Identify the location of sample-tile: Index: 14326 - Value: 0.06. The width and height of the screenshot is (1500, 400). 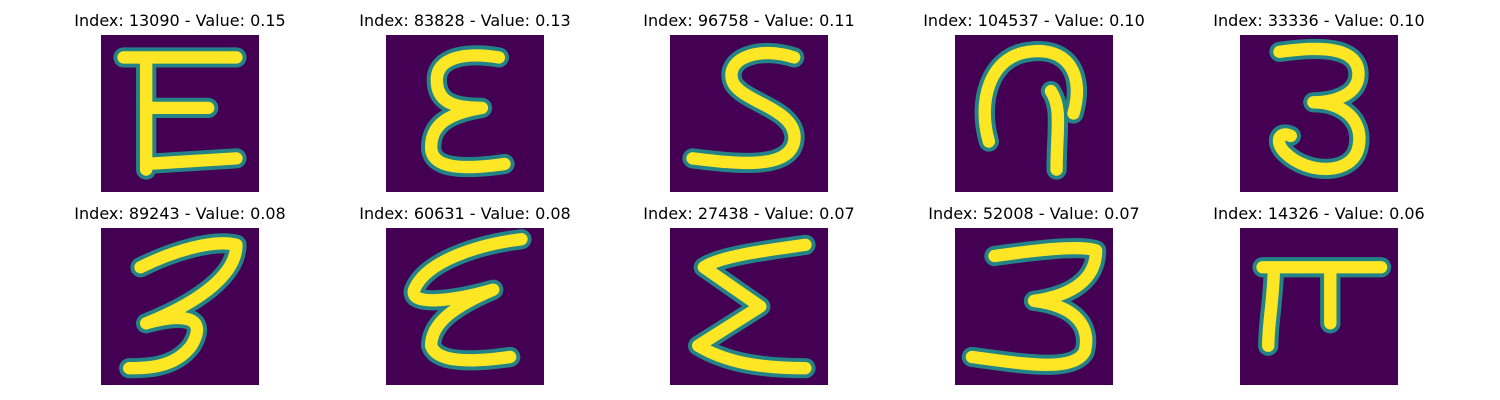
(1319, 299).